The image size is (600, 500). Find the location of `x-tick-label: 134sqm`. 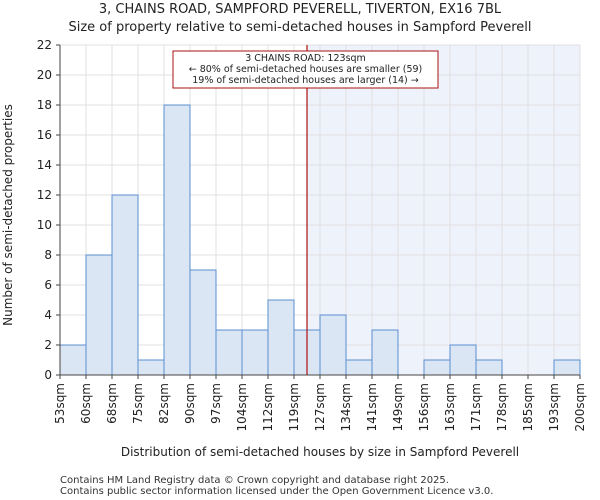

x-tick-label: 134sqm is located at coordinates (346, 407).